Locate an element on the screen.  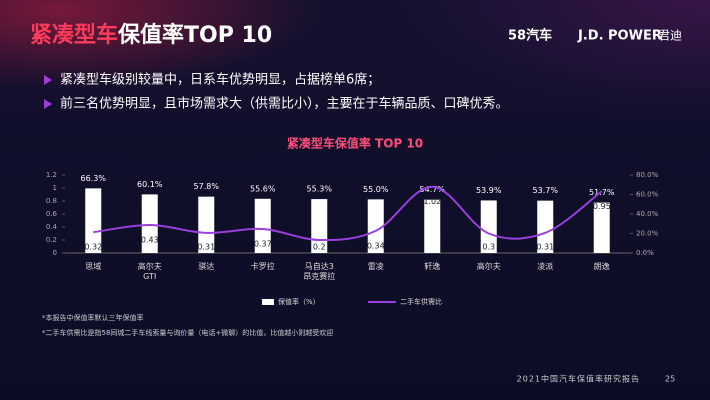
bar-value-label: 55.0% is located at coordinates (376, 189).